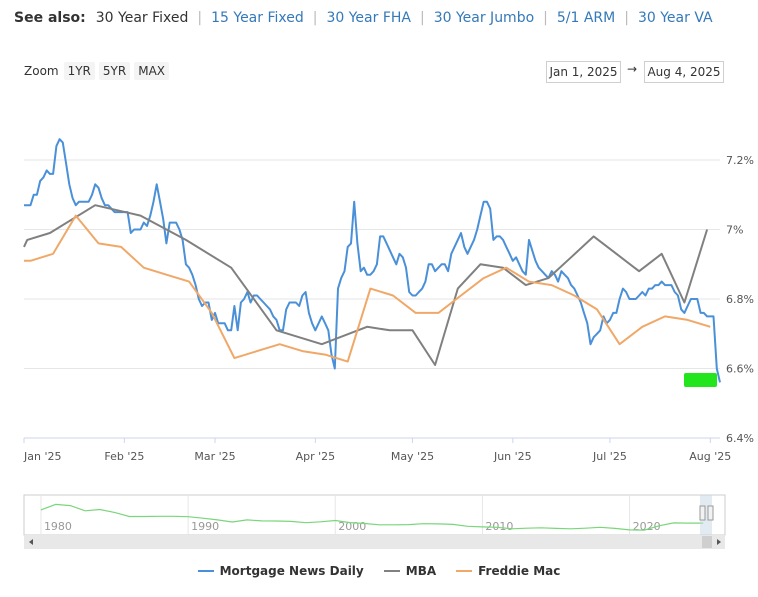  What do you see at coordinates (734, 230) in the screenshot?
I see `y-tick-label: 7%` at bounding box center [734, 230].